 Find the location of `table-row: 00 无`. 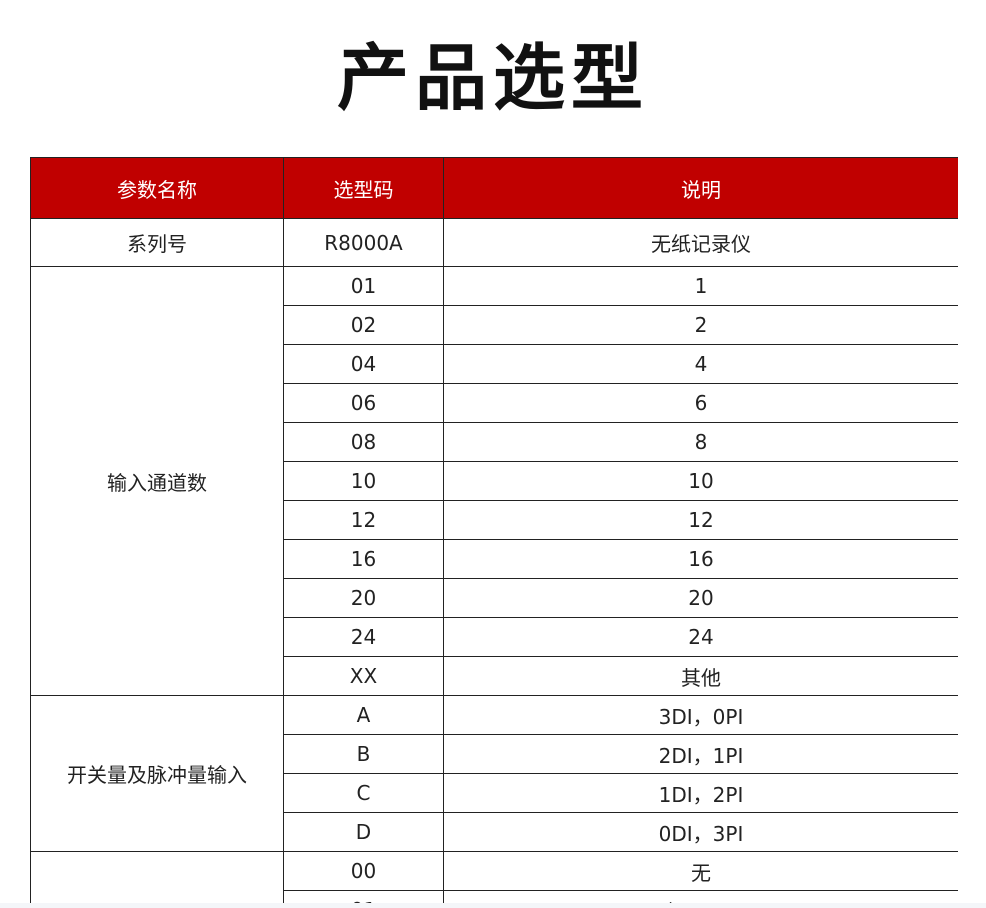

table-row: 00 无 is located at coordinates (494, 877).